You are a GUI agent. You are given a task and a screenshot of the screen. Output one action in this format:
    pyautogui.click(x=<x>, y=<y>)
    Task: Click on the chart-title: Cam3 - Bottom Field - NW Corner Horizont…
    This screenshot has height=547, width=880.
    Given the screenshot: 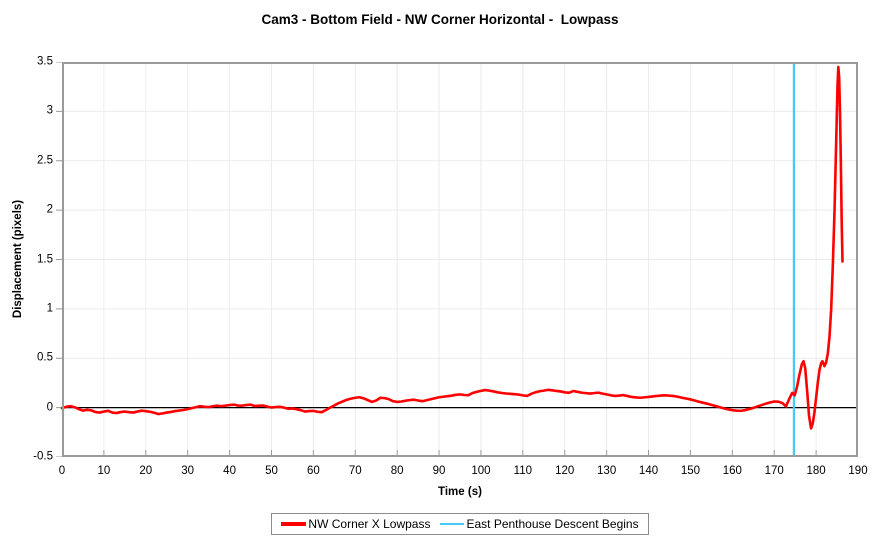 What is the action you would take?
    pyautogui.click(x=440, y=19)
    